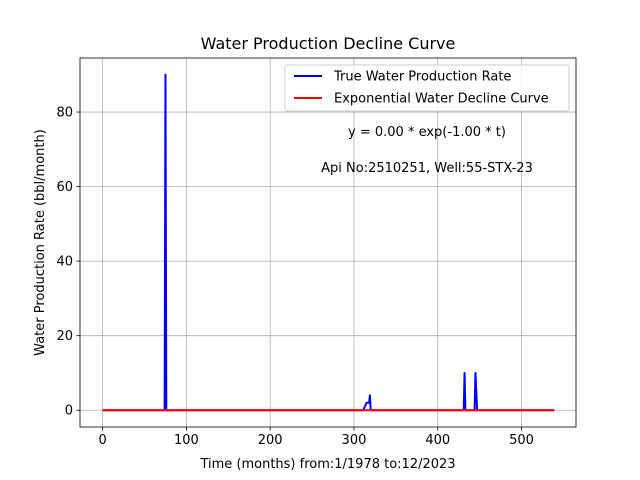  What do you see at coordinates (328, 43) in the screenshot?
I see `chart-title: Water Production Decline Curve` at bounding box center [328, 43].